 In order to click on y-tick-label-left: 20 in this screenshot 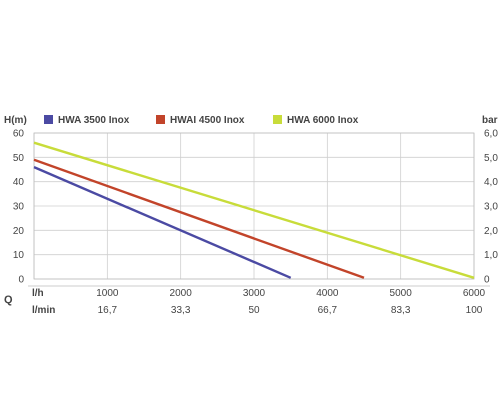, I will do `click(19, 231)`.